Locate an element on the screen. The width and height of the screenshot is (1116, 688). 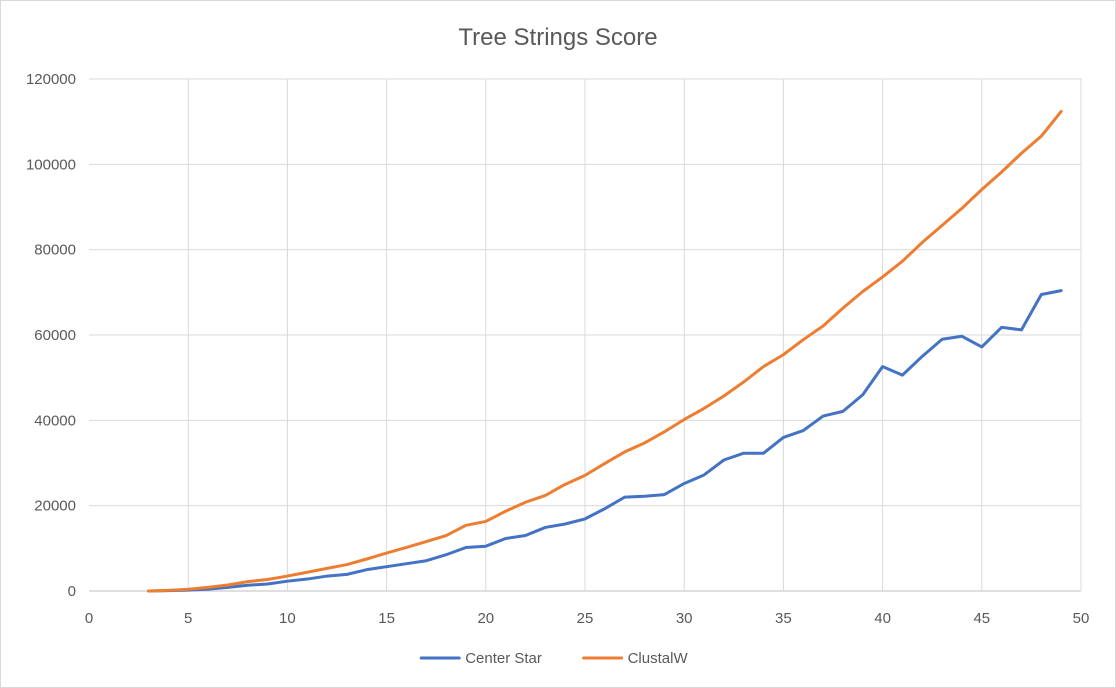
y-tick-label: 80000 is located at coordinates (55, 250).